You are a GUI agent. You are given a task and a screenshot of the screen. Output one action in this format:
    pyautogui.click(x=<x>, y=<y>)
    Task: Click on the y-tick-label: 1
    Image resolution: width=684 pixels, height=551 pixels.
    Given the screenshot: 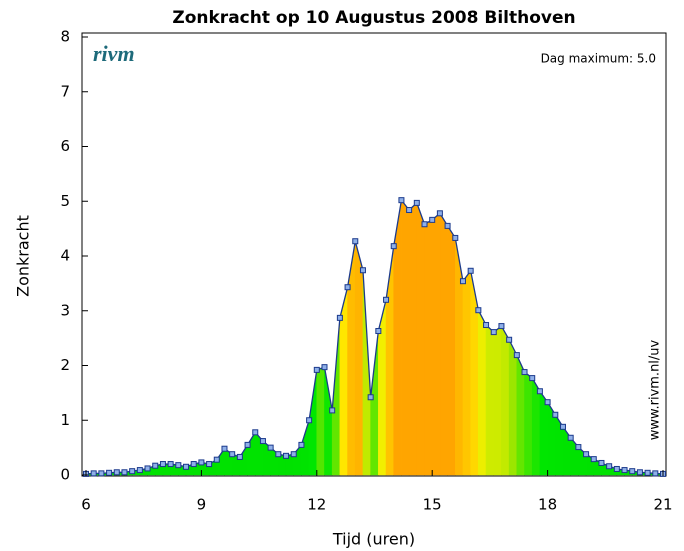 What is the action you would take?
    pyautogui.click(x=65, y=420)
    